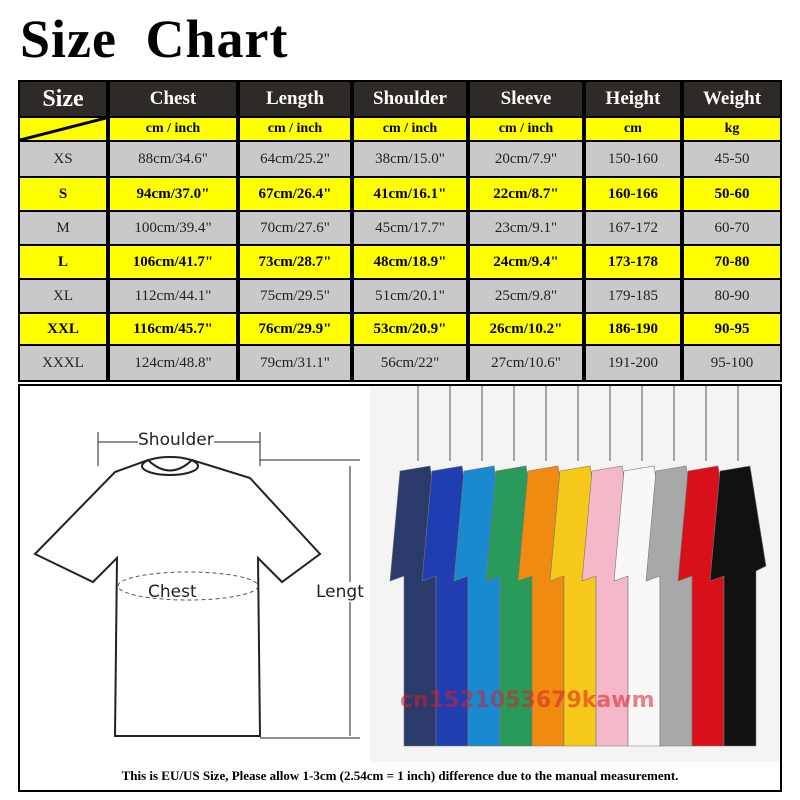 This screenshot has width=800, height=800. I want to click on size-cell: 88cm/34.6", so click(173, 159).